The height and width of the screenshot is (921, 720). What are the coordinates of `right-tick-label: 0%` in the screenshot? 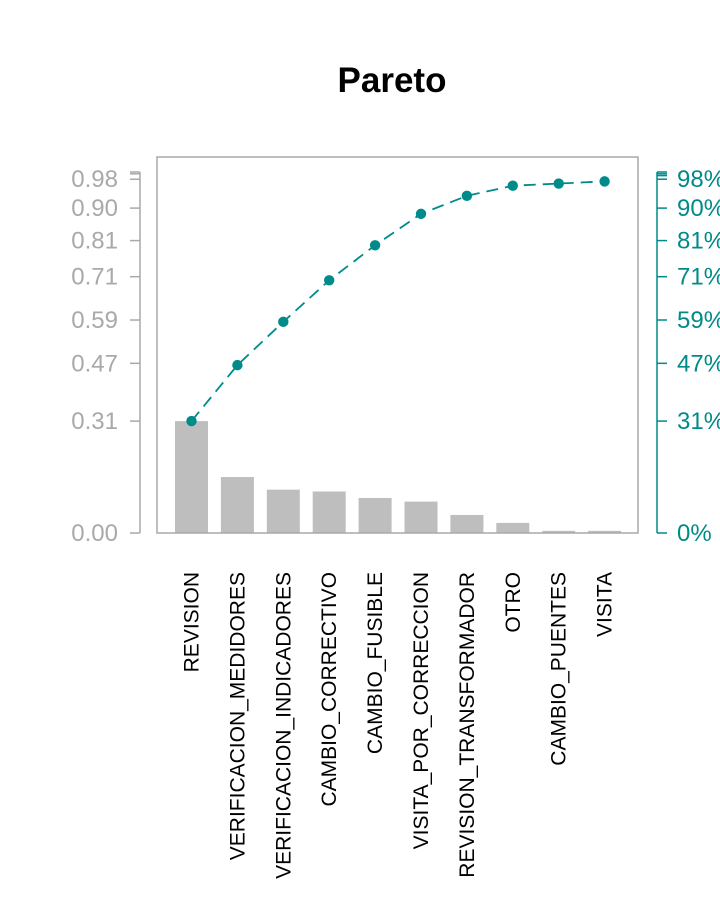 It's located at (694, 533).